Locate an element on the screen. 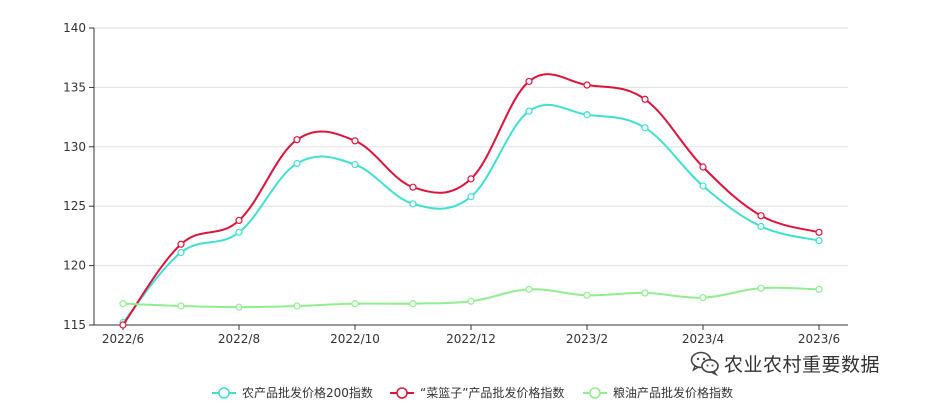 This screenshot has height=405, width=940. legend-label: 粮油产品批发价格指数 is located at coordinates (673, 392).